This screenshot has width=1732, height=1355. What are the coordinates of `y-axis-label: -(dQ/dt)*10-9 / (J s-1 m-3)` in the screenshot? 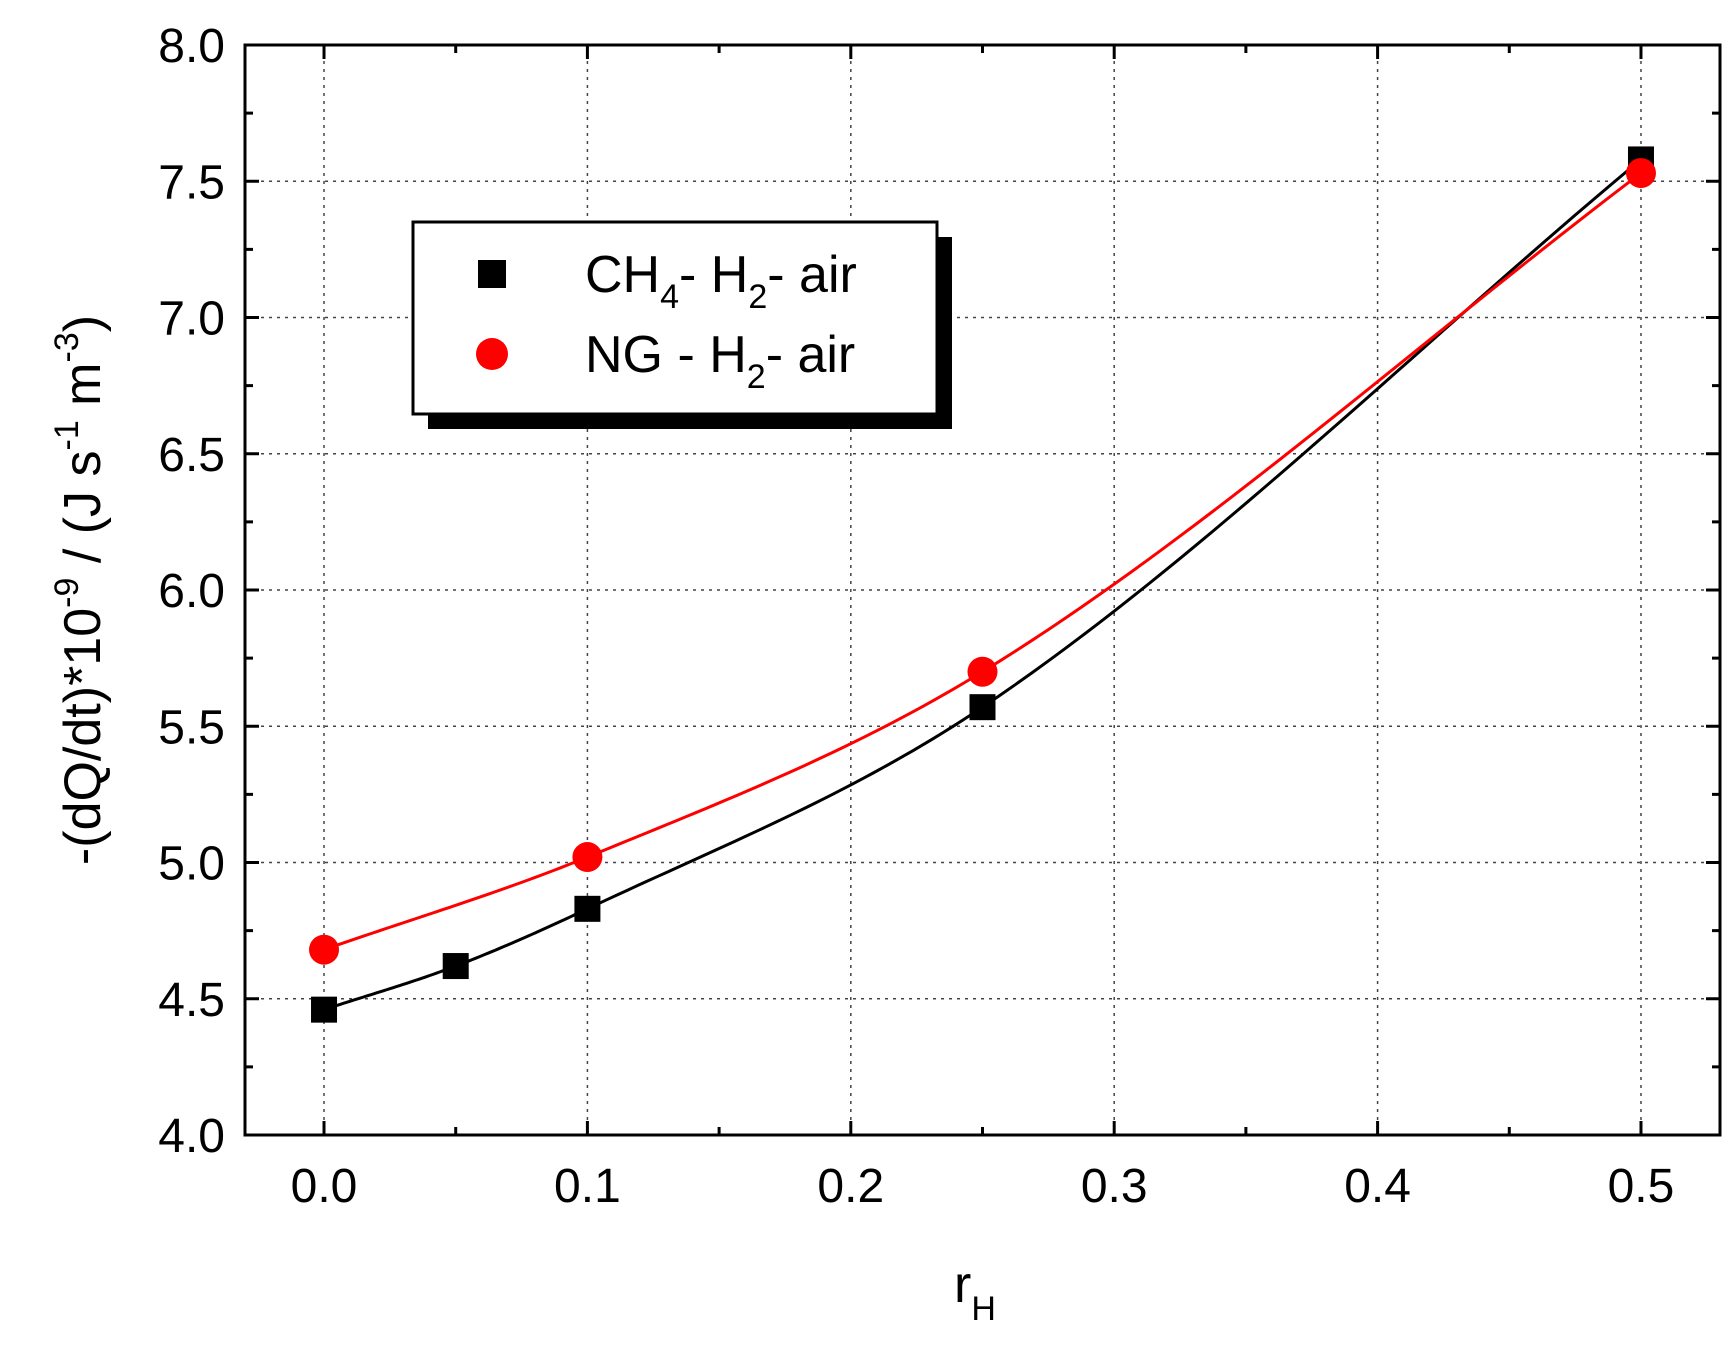 It's located at (80, 590).